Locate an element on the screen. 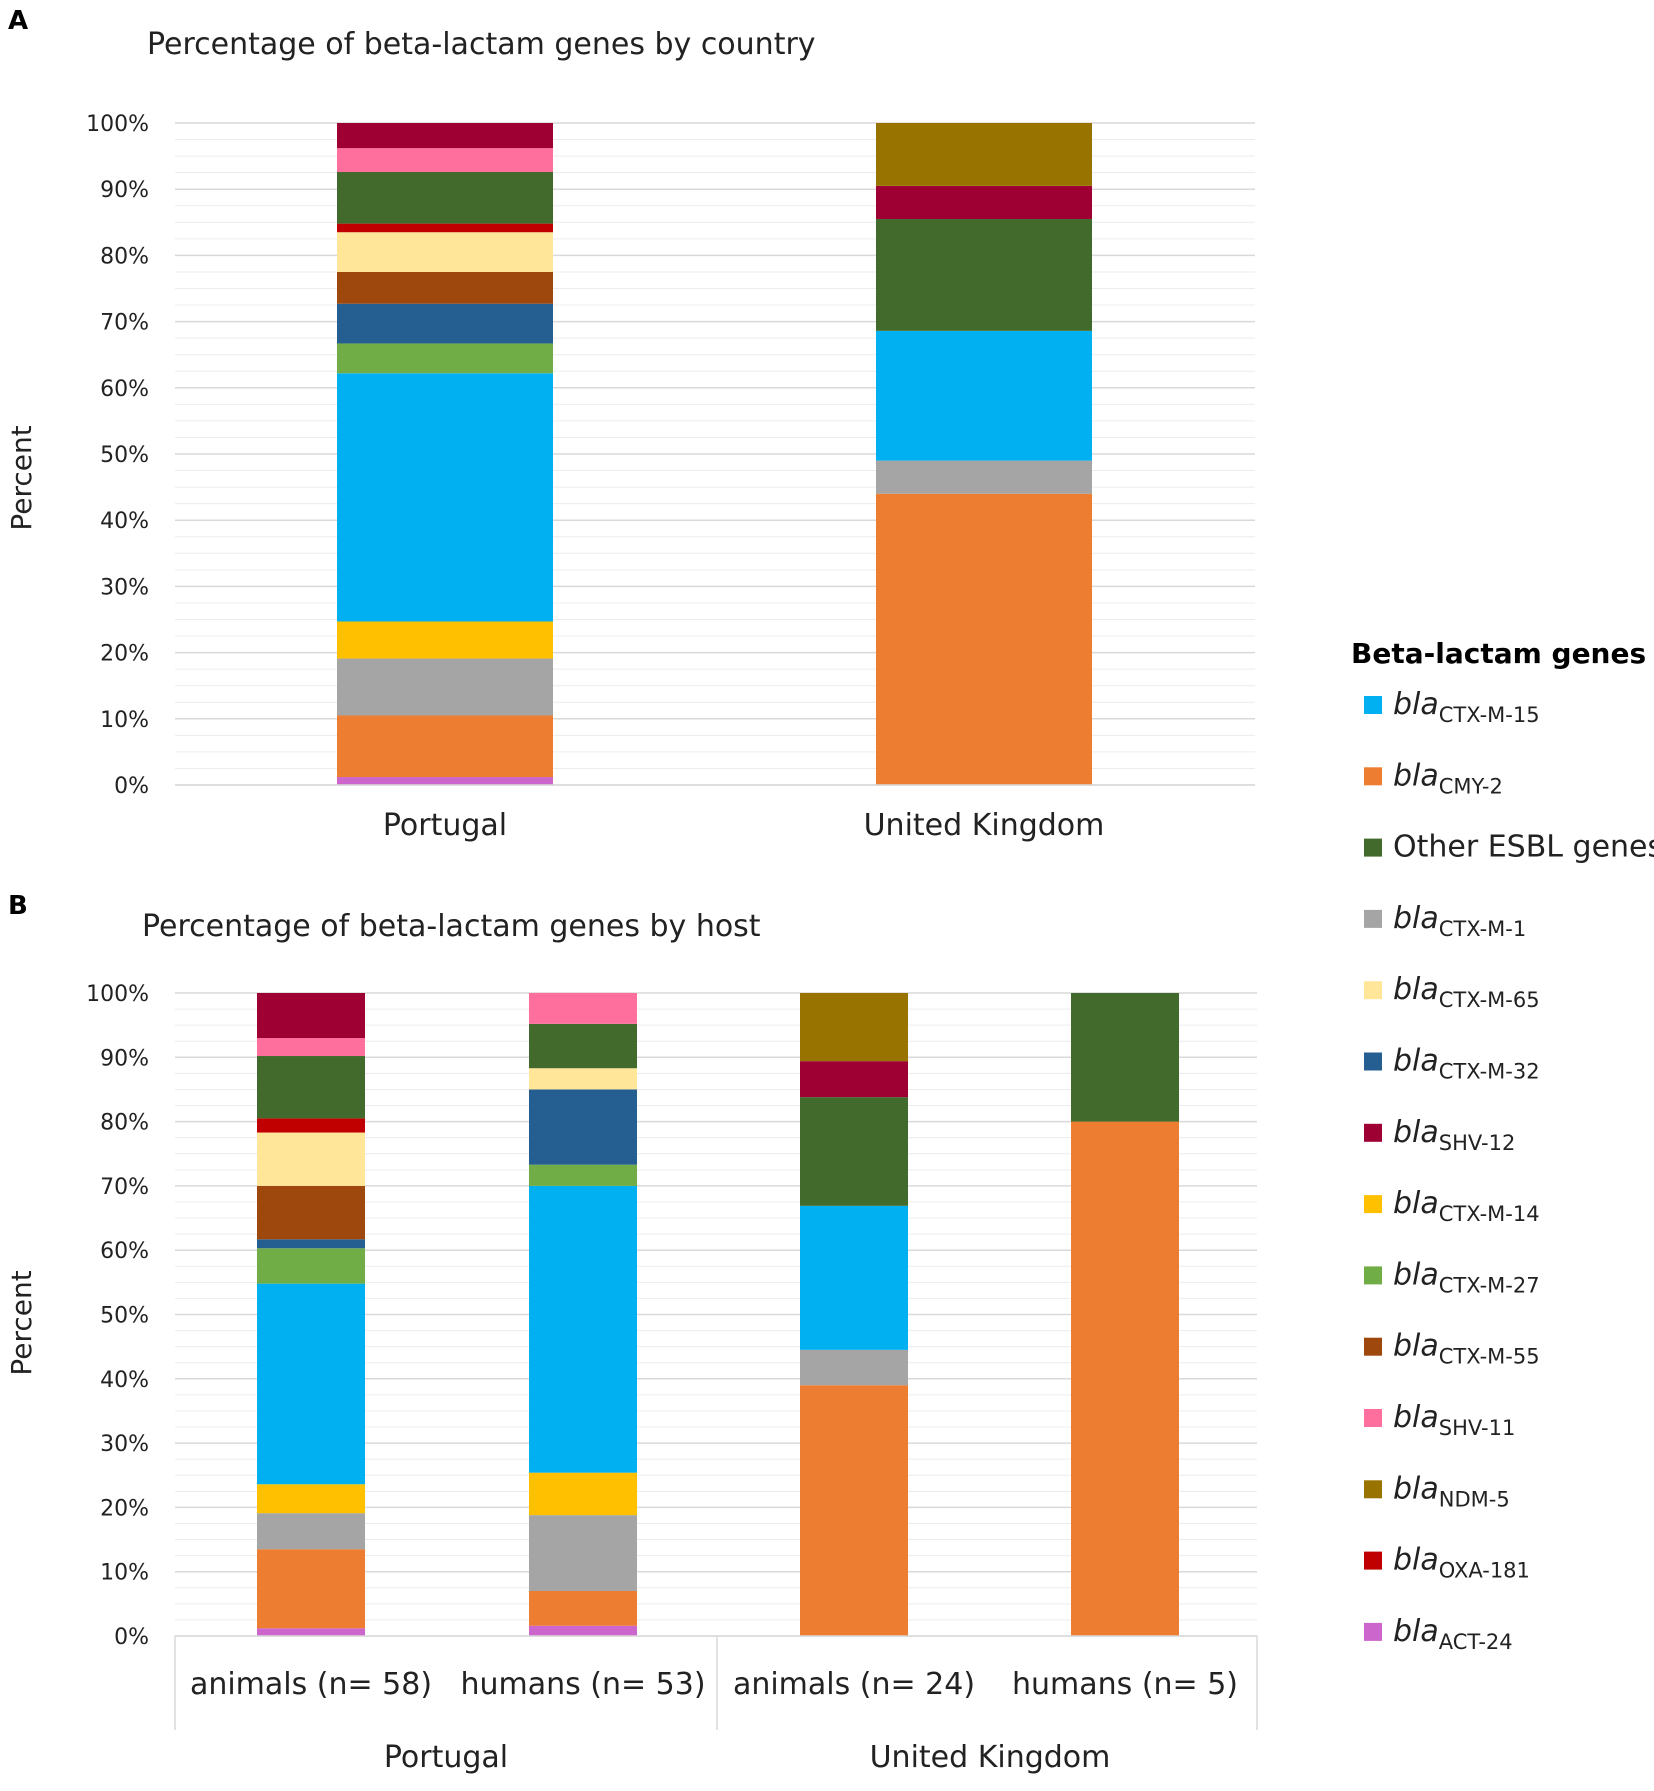  legend-label: blaCTX-M-15 is located at coordinates (1466, 707).